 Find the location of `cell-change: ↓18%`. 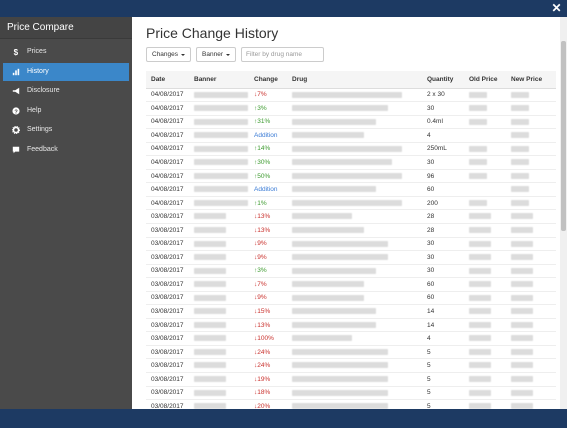

cell-change: ↓18% is located at coordinates (268, 393).